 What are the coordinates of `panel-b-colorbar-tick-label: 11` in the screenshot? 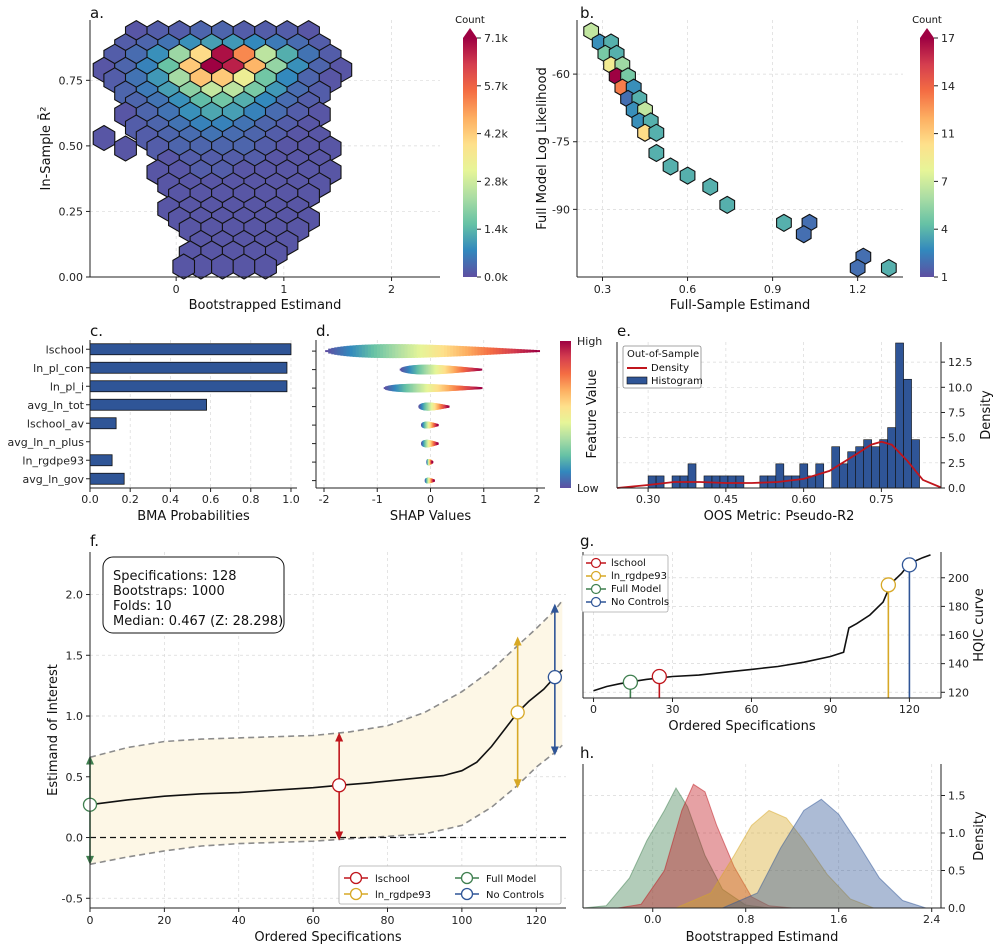 It's located at (948, 134).